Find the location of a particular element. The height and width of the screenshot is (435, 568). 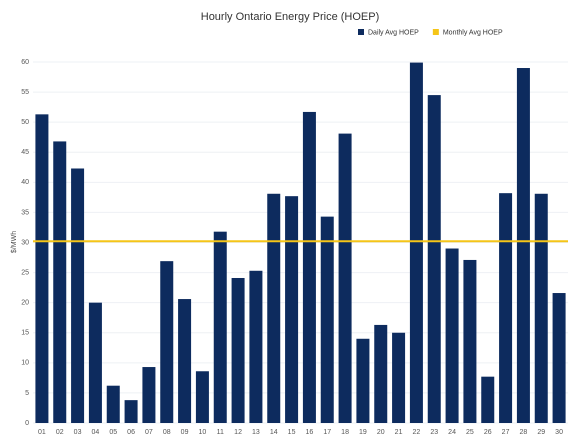

x-tick-label: 03 is located at coordinates (78, 432).